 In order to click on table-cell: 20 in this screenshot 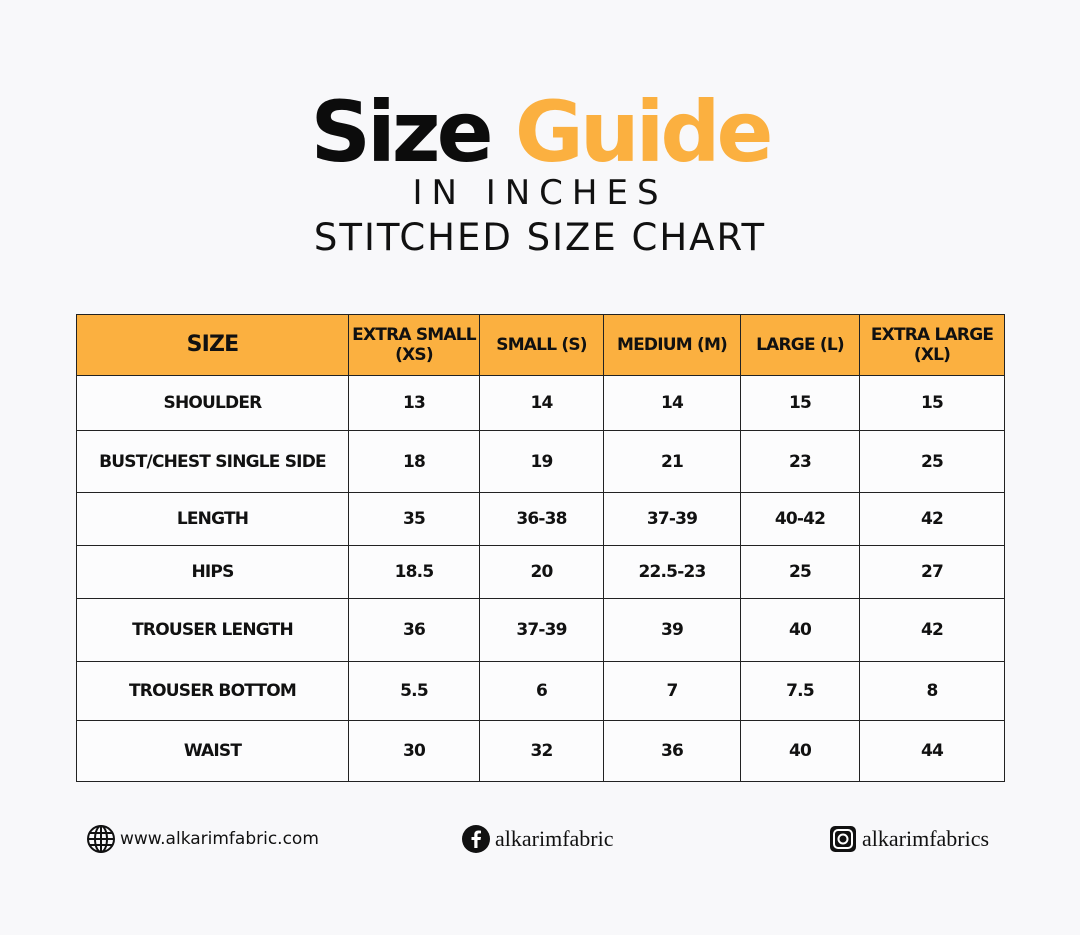, I will do `click(541, 572)`.